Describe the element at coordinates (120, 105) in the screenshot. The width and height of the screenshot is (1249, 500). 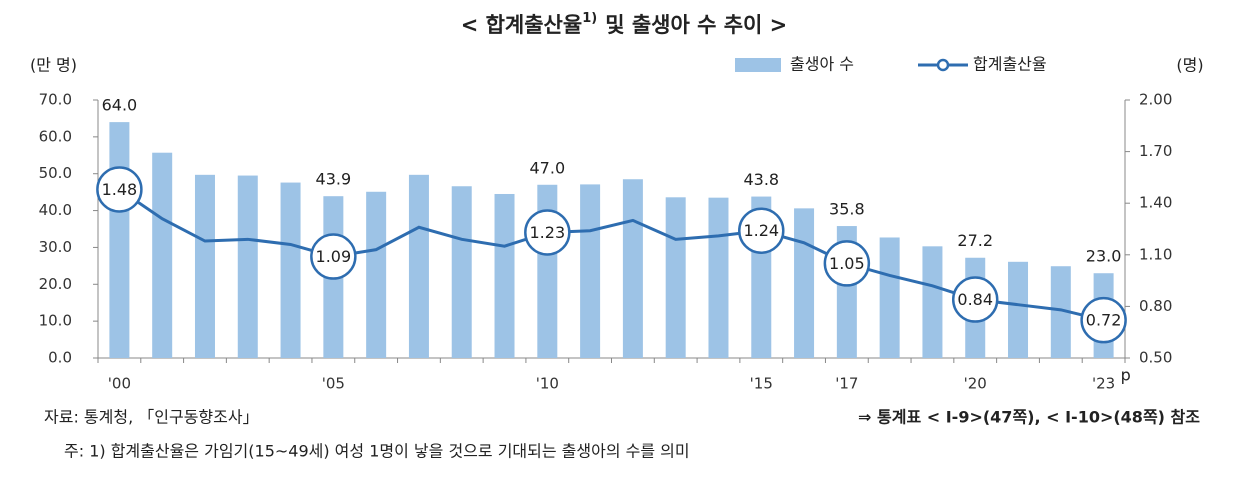
I see `bar-value-label: 64.0` at that location.